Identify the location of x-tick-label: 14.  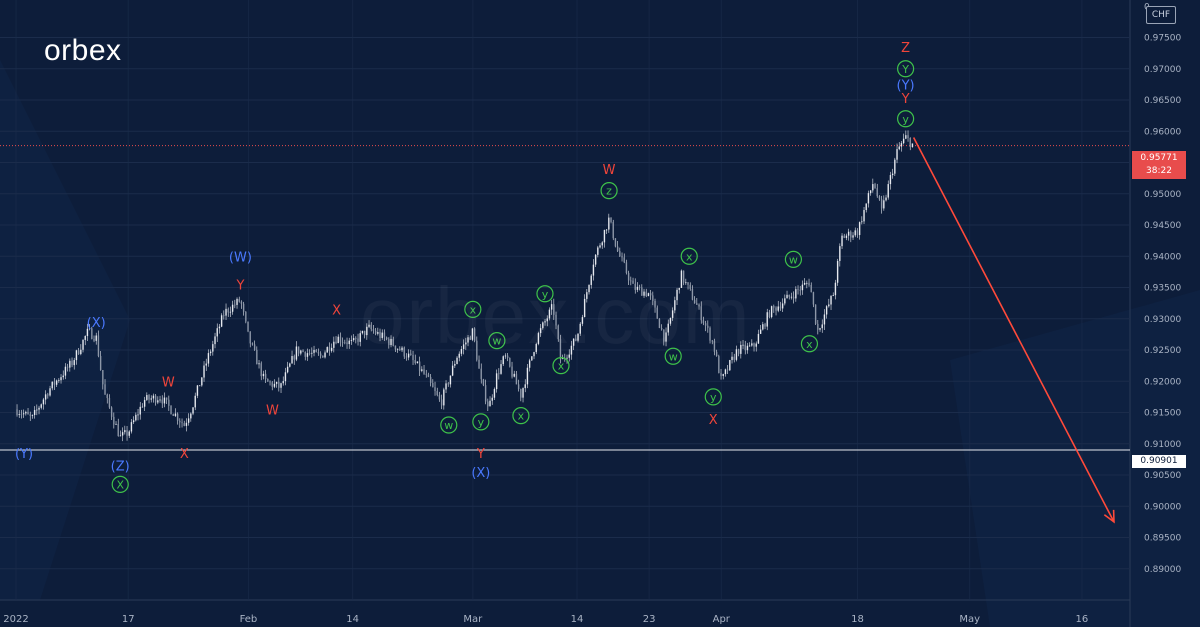
(352, 619).